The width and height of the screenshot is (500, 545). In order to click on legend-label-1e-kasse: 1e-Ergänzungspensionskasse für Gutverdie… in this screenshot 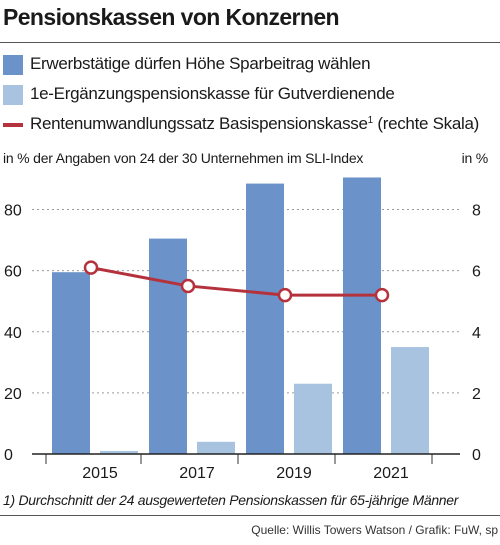, I will do `click(212, 93)`.